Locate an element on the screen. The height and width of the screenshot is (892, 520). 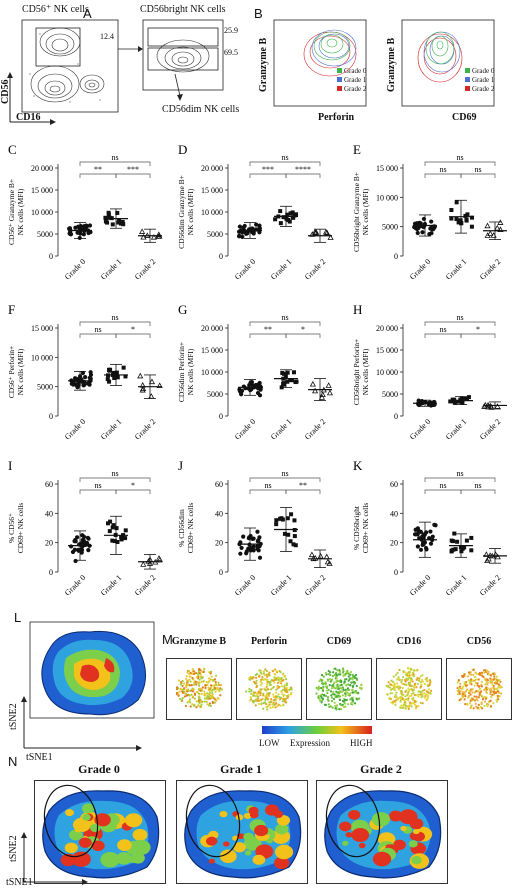
scale-label-high: HIGH is located at coordinates (361, 743).